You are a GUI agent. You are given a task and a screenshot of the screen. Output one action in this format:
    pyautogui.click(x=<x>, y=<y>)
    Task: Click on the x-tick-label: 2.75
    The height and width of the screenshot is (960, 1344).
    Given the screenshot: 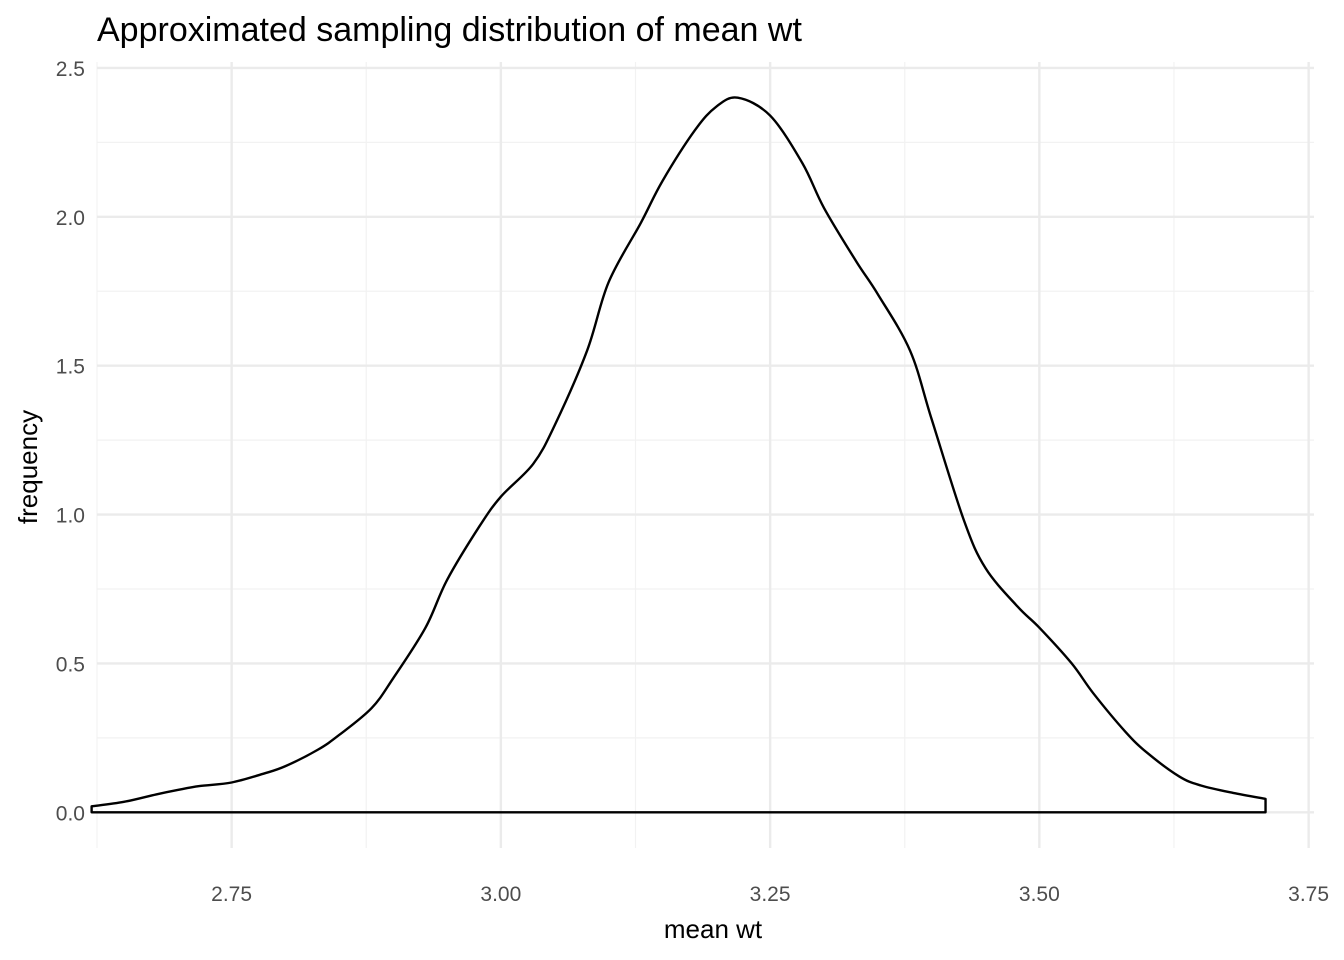 What is the action you would take?
    pyautogui.click(x=231, y=894)
    